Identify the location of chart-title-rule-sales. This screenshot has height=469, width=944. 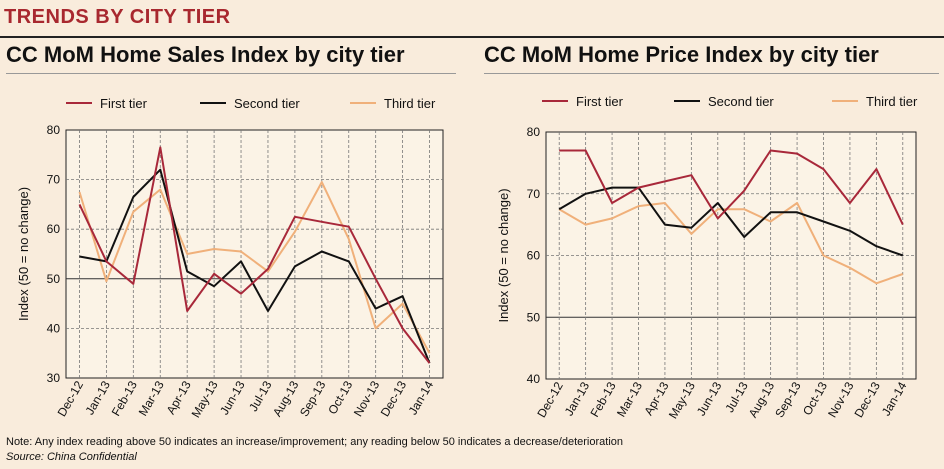
(231, 73).